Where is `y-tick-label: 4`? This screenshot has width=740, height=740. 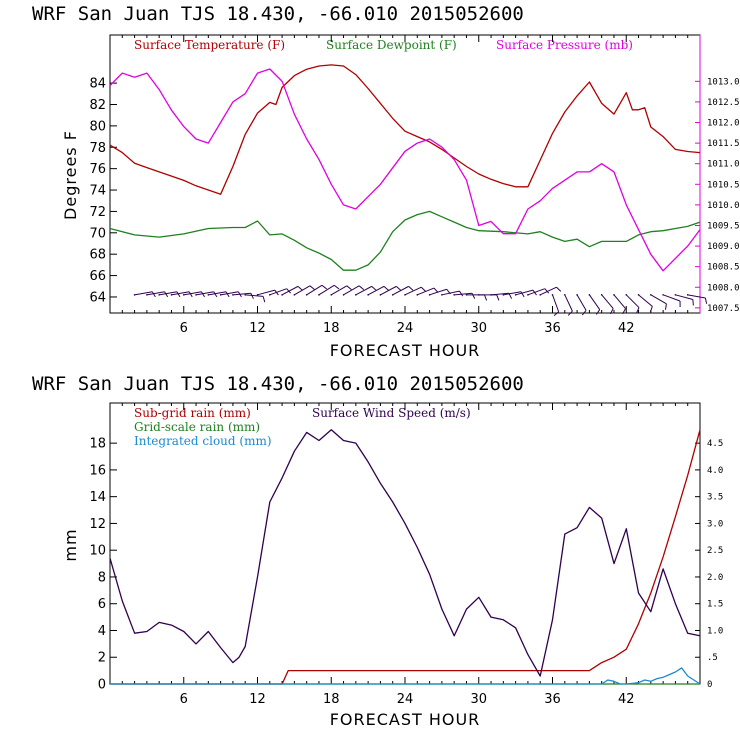 y-tick-label: 4 is located at coordinates (102, 631).